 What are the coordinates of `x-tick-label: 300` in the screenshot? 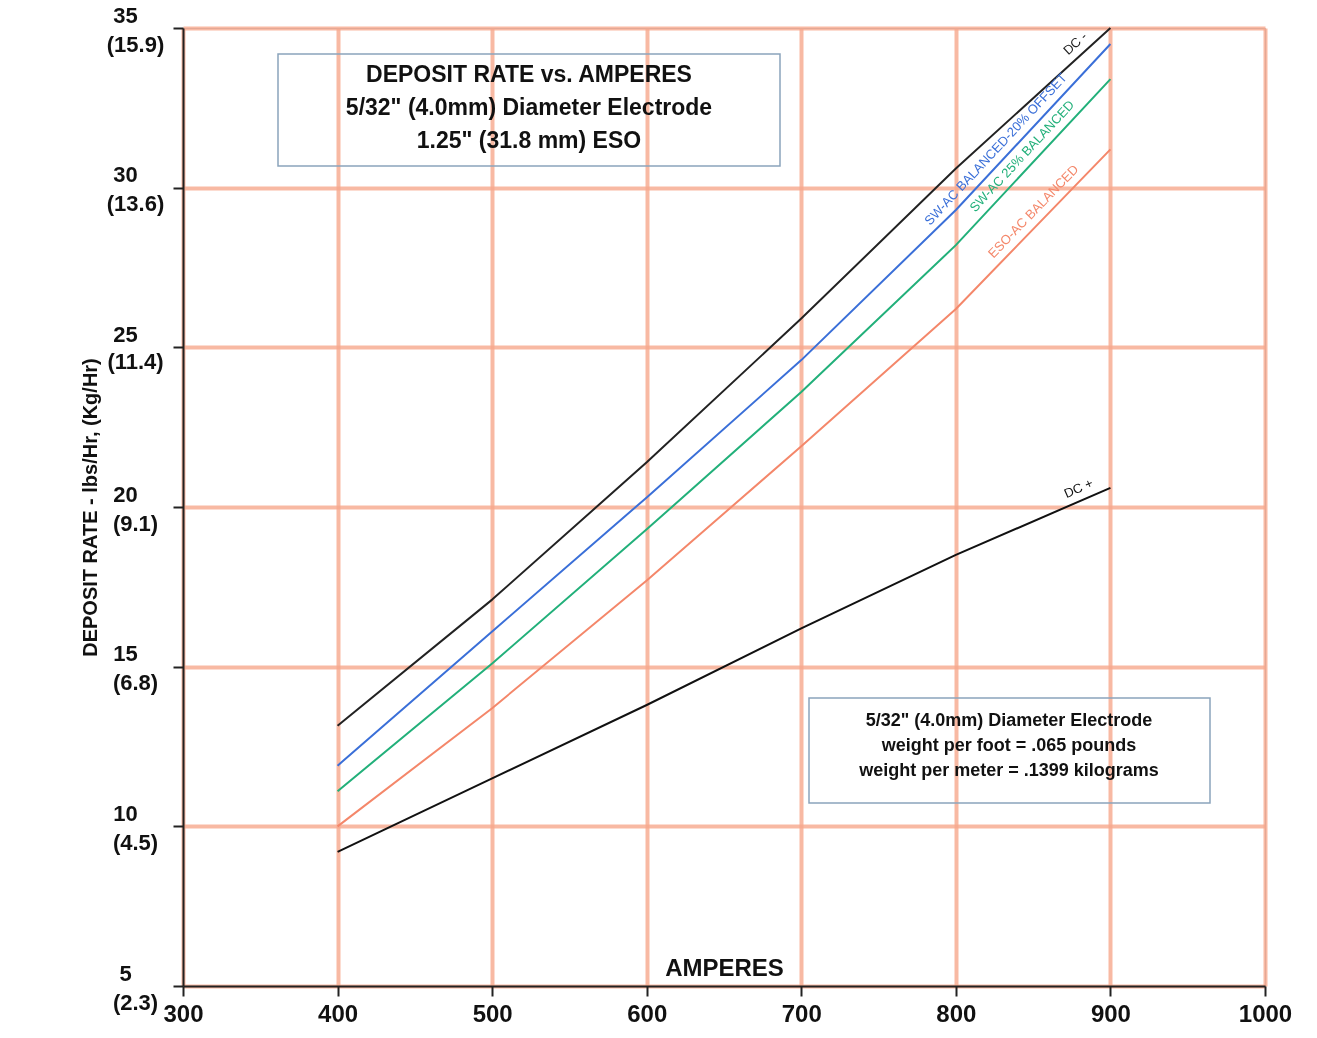 It's located at (183, 1013).